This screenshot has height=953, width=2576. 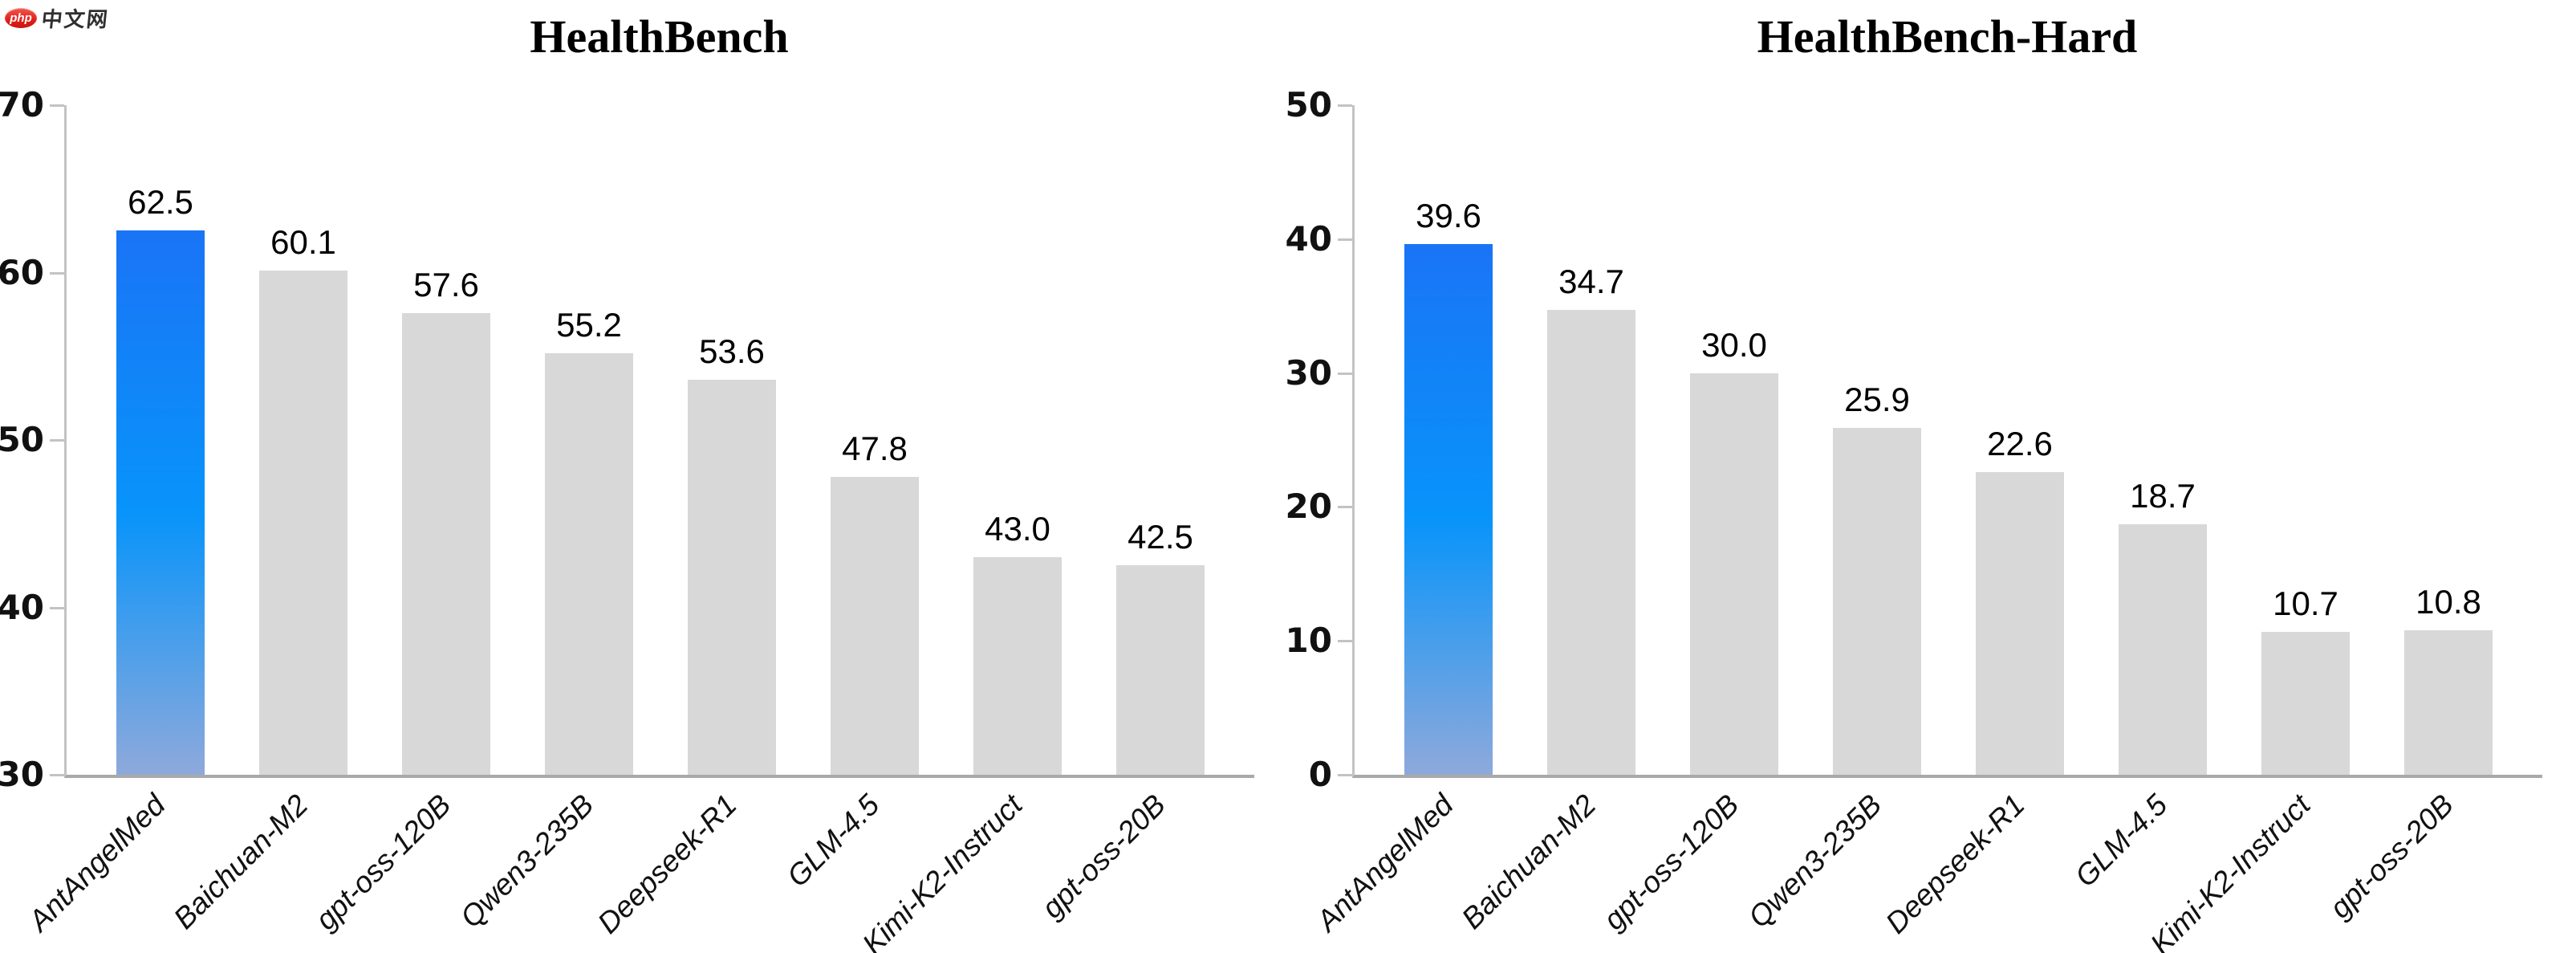 What do you see at coordinates (160, 202) in the screenshot?
I see `bar-value-label: 62.5` at bounding box center [160, 202].